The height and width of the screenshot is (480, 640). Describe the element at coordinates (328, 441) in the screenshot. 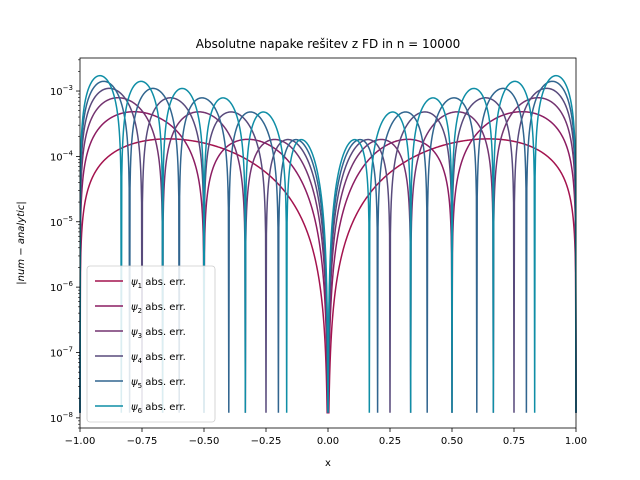

I see `x-tick-label: 0.00` at that location.